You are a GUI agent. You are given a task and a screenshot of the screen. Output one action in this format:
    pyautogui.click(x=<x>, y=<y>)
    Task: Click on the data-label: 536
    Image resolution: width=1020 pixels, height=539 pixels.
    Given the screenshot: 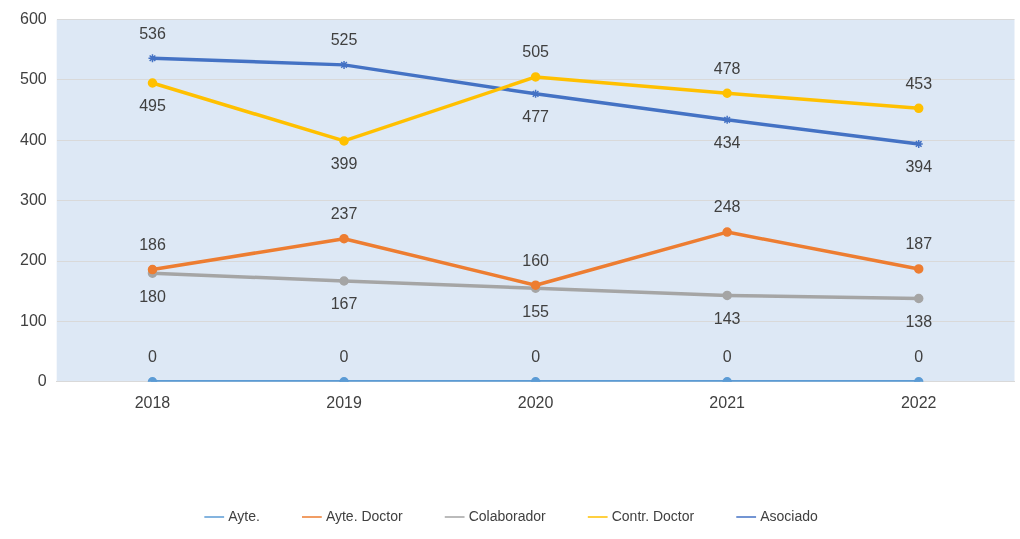 What is the action you would take?
    pyautogui.click(x=152, y=33)
    